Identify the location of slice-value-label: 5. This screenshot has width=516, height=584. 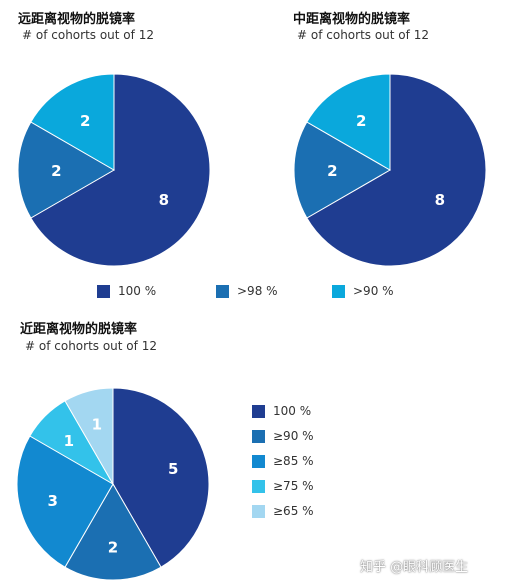
(173, 469).